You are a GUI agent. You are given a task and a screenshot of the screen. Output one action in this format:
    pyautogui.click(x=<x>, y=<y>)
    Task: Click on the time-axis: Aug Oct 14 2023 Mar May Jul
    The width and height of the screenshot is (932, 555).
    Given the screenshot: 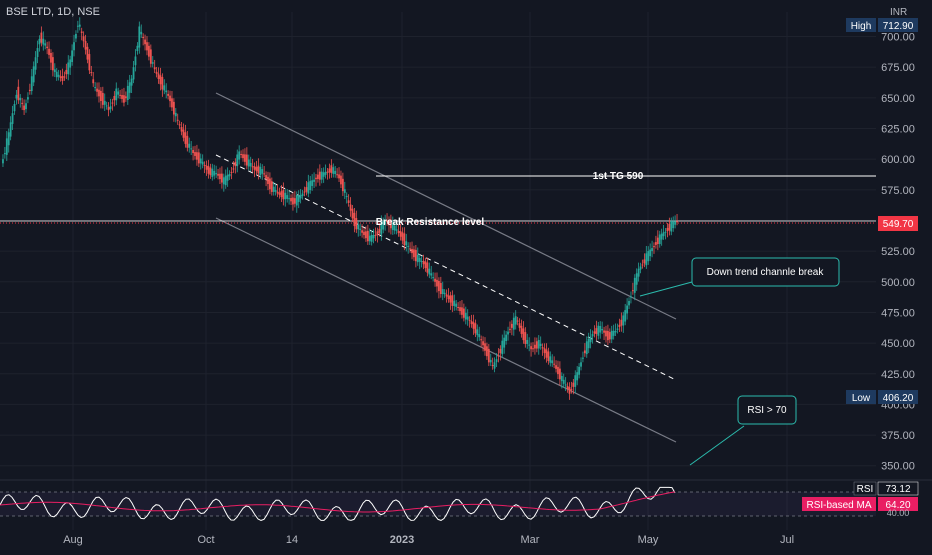 What is the action you would take?
    pyautogui.click(x=428, y=540)
    